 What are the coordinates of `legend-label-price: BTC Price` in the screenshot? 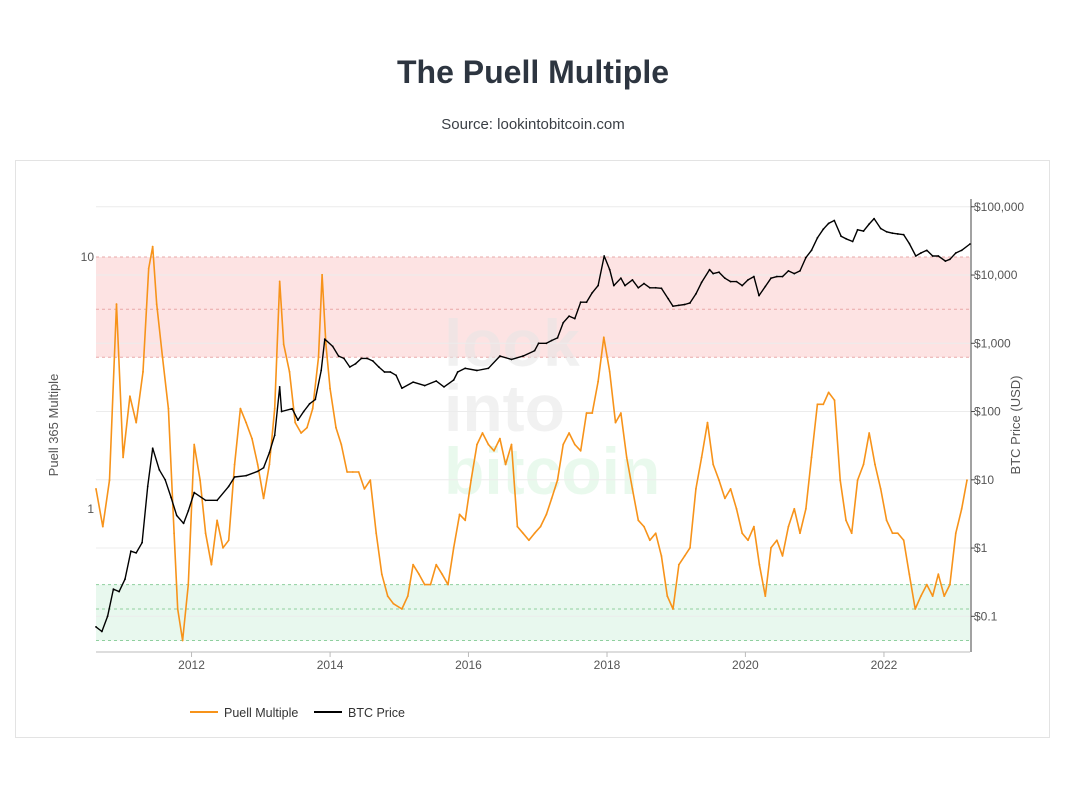 It's located at (376, 713).